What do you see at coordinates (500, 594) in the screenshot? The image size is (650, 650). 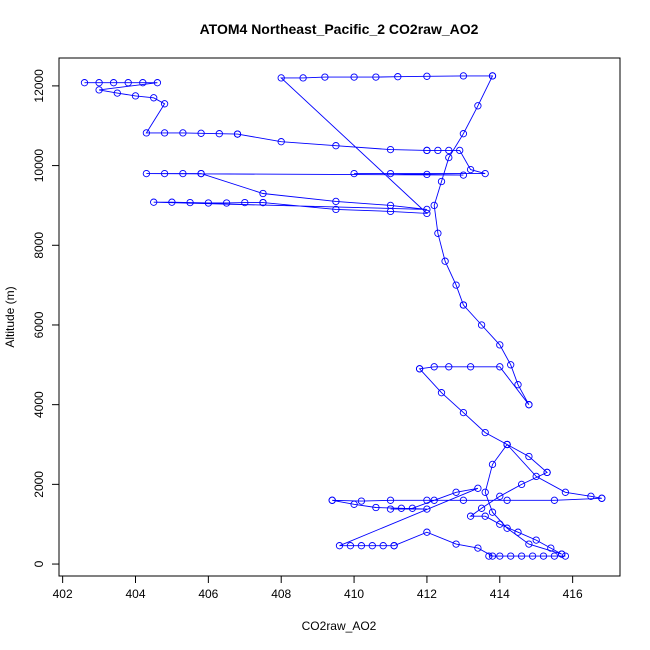 I see `x-tick-label: 414` at bounding box center [500, 594].